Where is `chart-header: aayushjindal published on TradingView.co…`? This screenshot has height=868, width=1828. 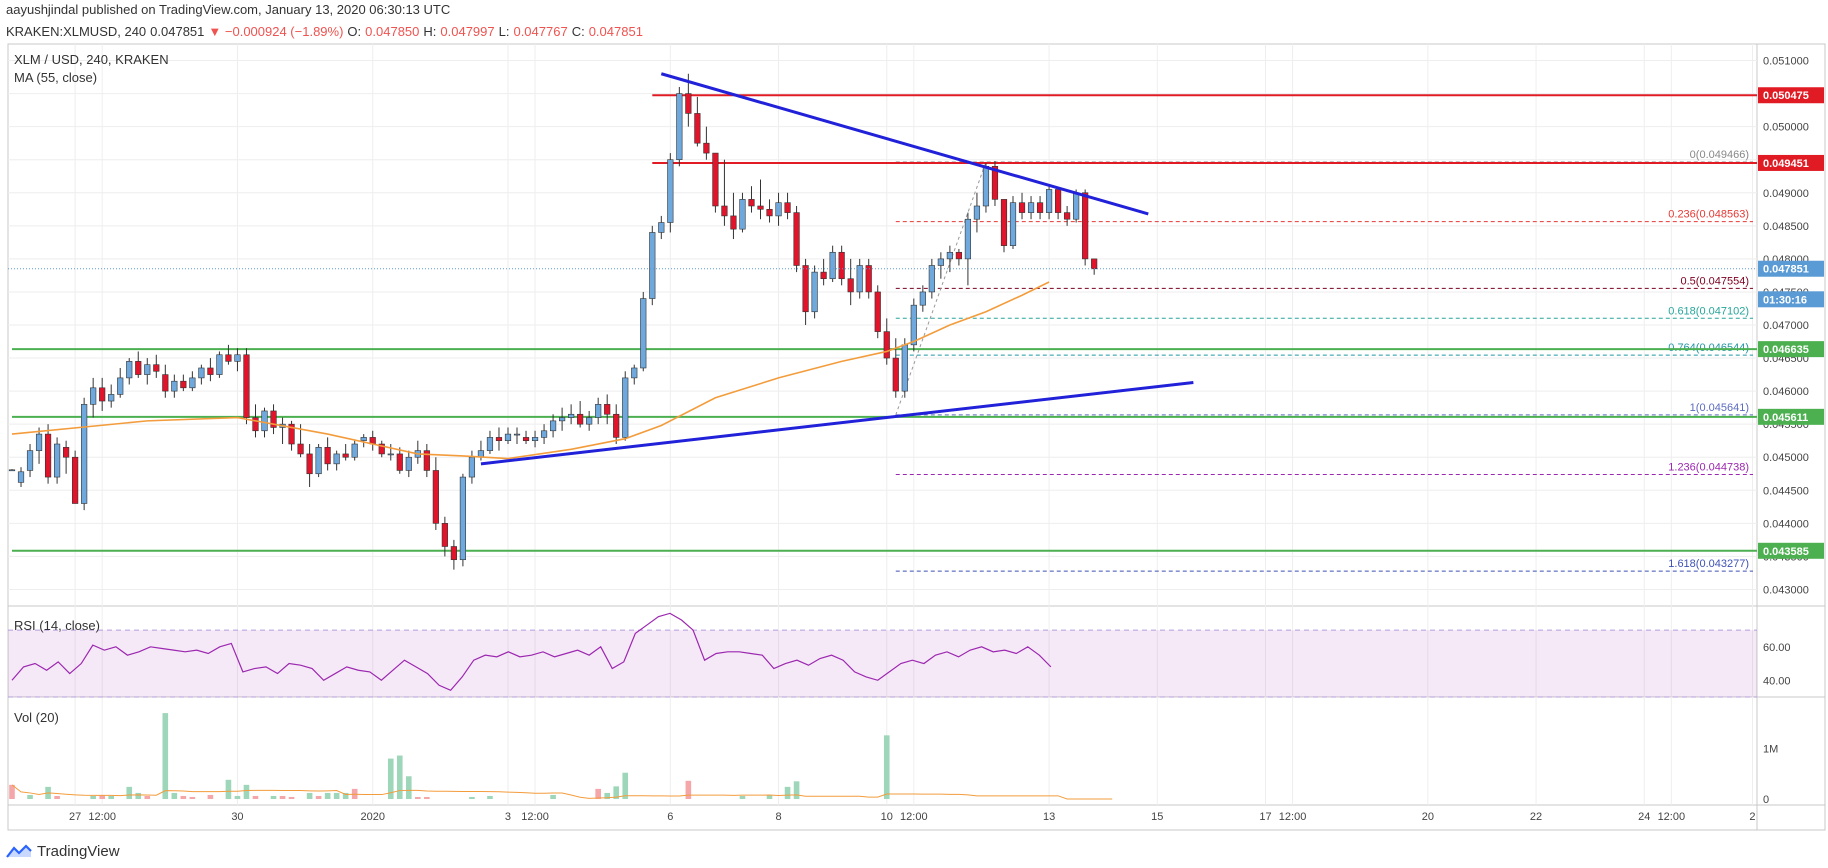
chart-header: aayushjindal published on TradingView.co… is located at coordinates (326, 19).